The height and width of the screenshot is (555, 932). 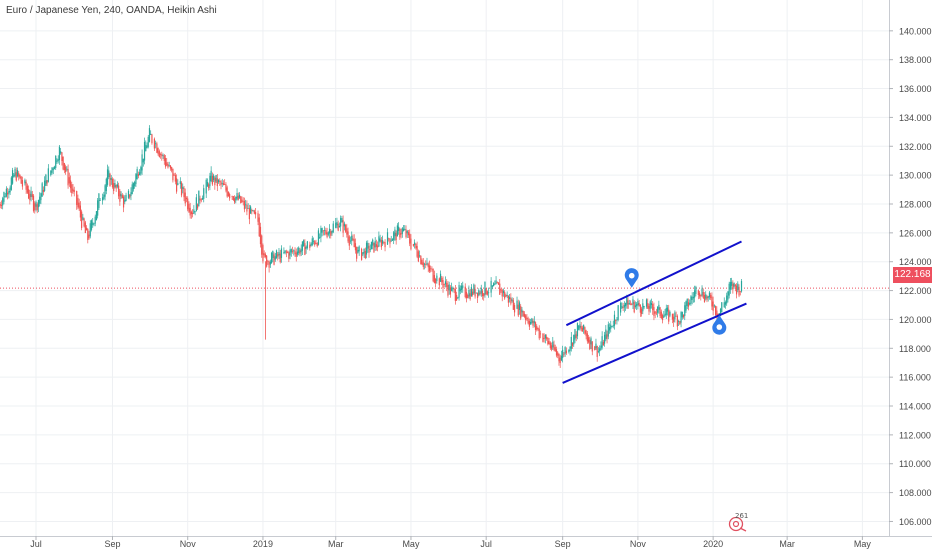 What do you see at coordinates (450, 542) in the screenshot?
I see `time-axis: Jul Sep Nov 2019 Mar May Jul Sep Nov 2020 Mar May` at bounding box center [450, 542].